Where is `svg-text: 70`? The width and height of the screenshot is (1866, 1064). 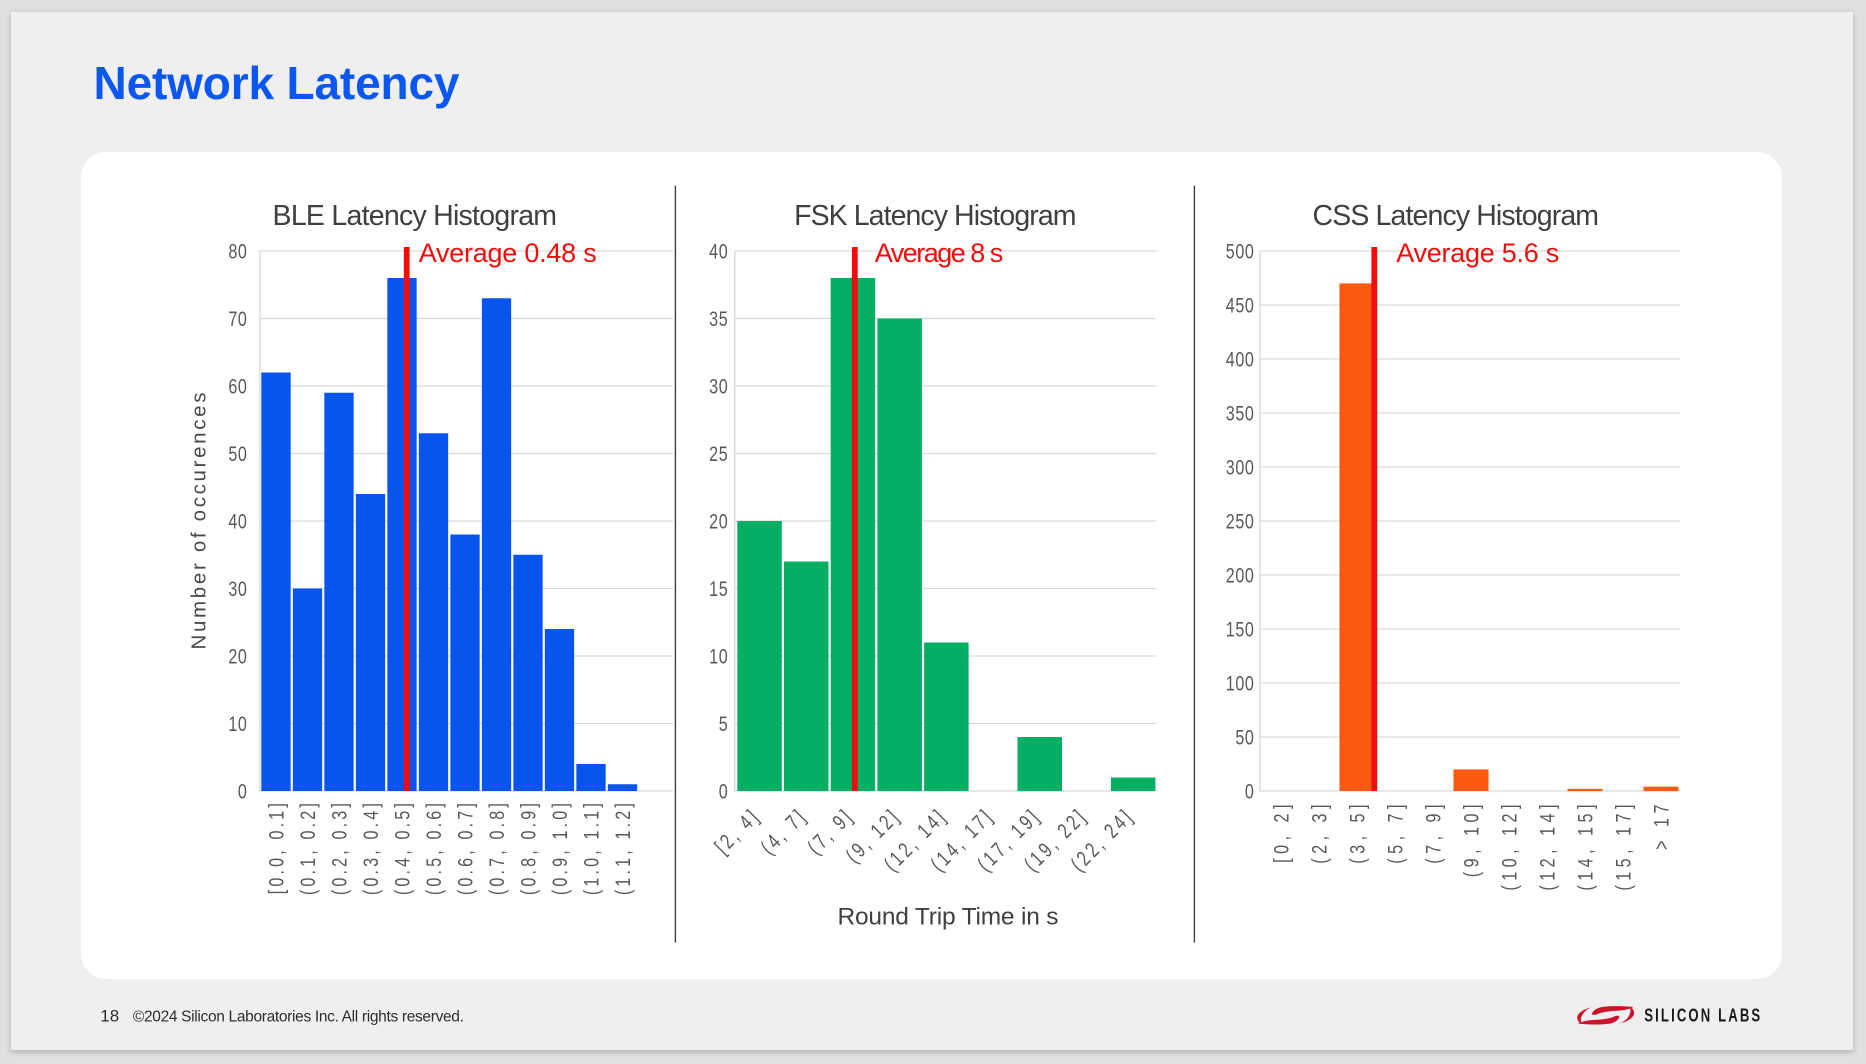 svg-text: 70 is located at coordinates (237, 320).